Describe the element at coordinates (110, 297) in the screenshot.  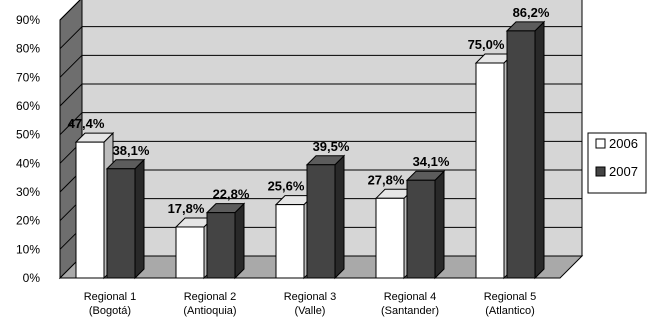
I see `category-label: Regional 1` at that location.